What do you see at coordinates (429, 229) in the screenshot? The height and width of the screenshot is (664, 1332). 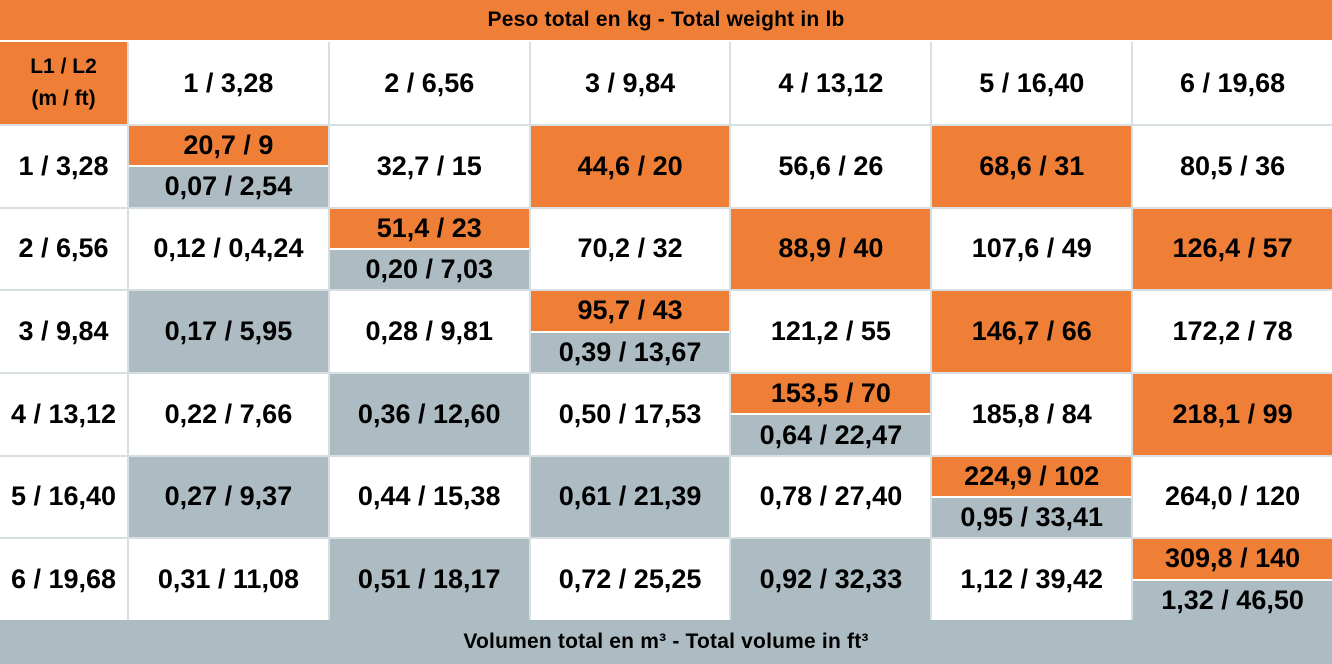 I see `weight-value: 51,4 / 23` at bounding box center [429, 229].